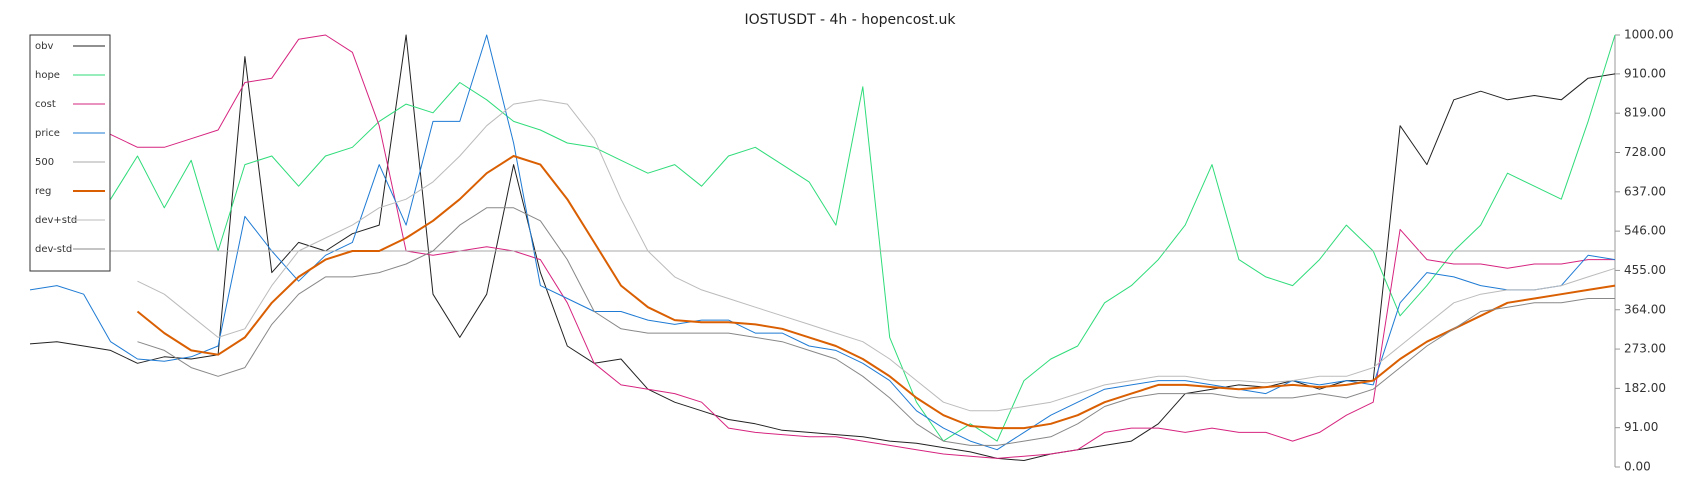  What do you see at coordinates (1641, 427) in the screenshot?
I see `y-tick-label: 91.00` at bounding box center [1641, 427].